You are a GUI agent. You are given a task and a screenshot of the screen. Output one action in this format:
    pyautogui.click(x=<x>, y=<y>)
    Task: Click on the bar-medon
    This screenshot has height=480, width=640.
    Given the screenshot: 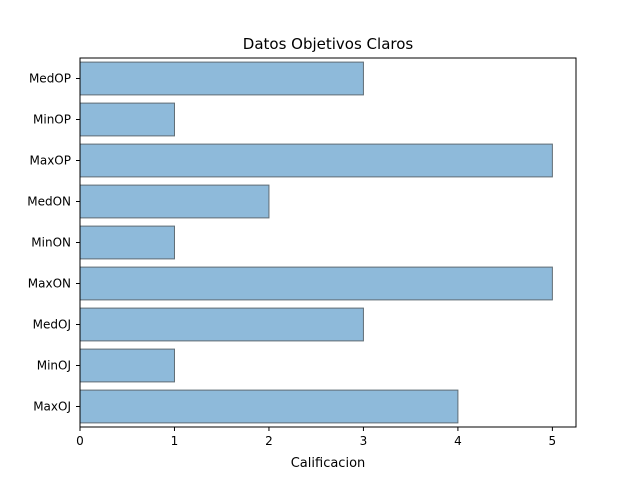 What is the action you would take?
    pyautogui.click(x=174, y=201)
    